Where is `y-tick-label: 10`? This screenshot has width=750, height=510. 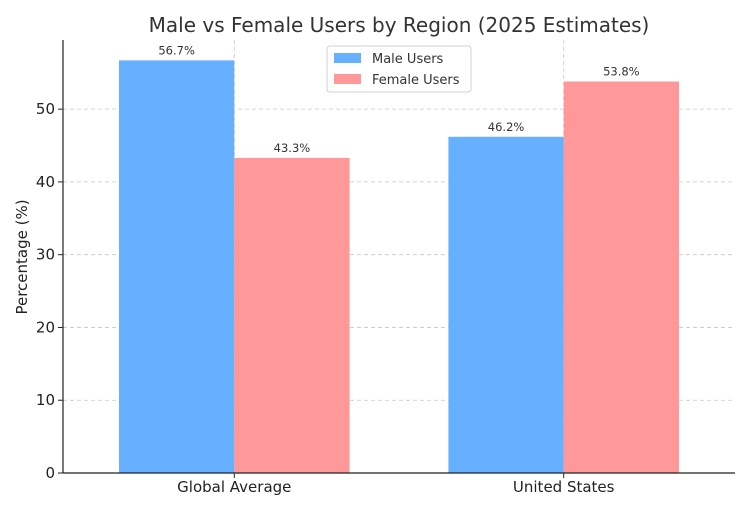
y-tick-label: 10 is located at coordinates (45, 400).